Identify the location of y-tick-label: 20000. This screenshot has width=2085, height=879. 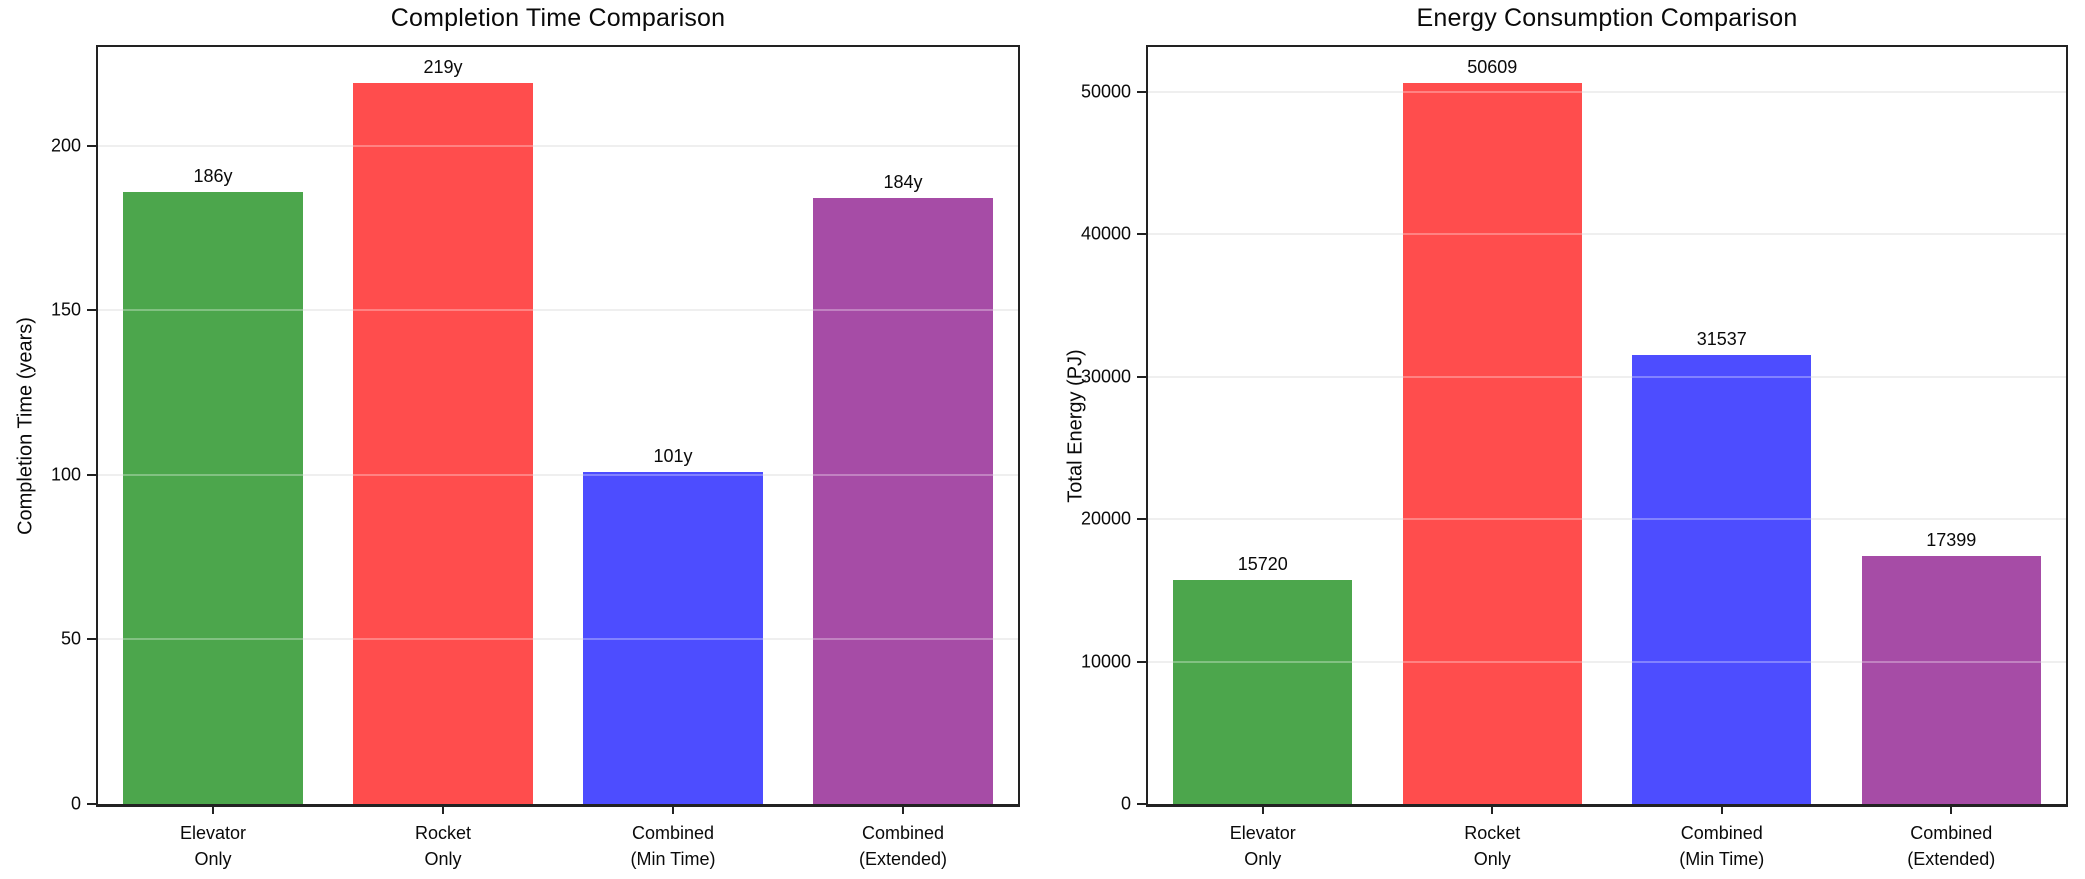
(1105, 518).